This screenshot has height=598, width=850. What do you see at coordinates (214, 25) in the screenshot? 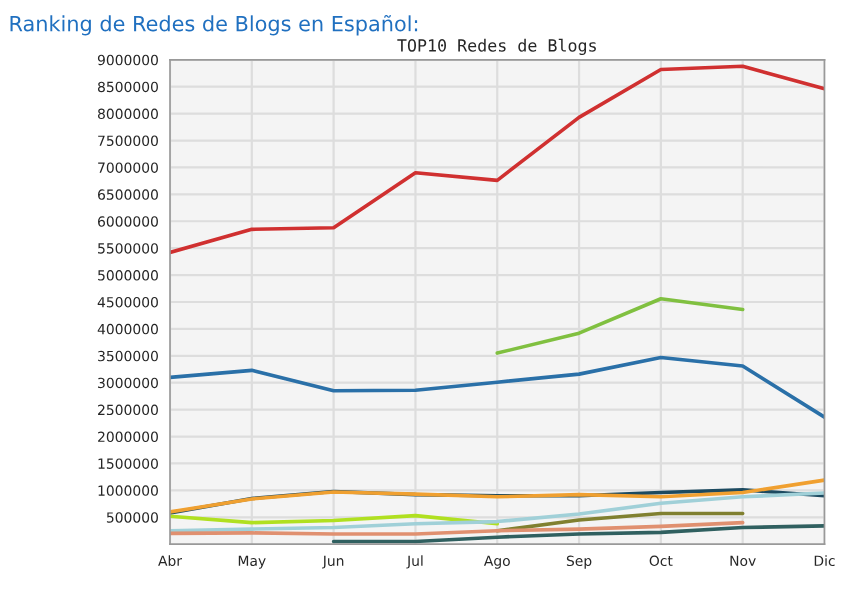
I see `chart-title: Ranking de Redes de Blogs en Español:` at bounding box center [214, 25].